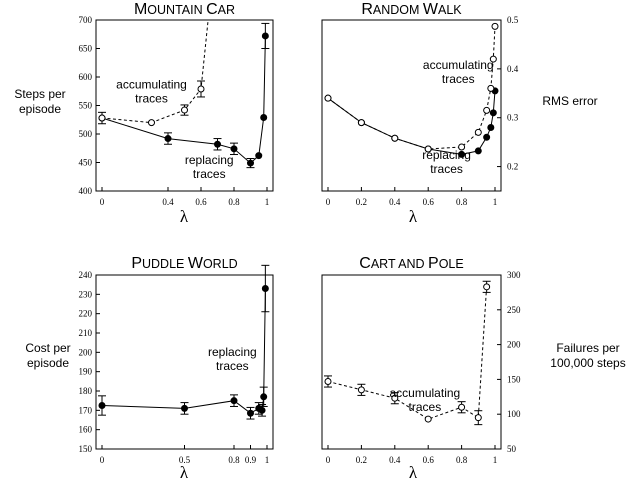 This screenshot has width=626, height=482. What do you see at coordinates (86, 77) in the screenshot?
I see `y-tick-label: 600` at bounding box center [86, 77].